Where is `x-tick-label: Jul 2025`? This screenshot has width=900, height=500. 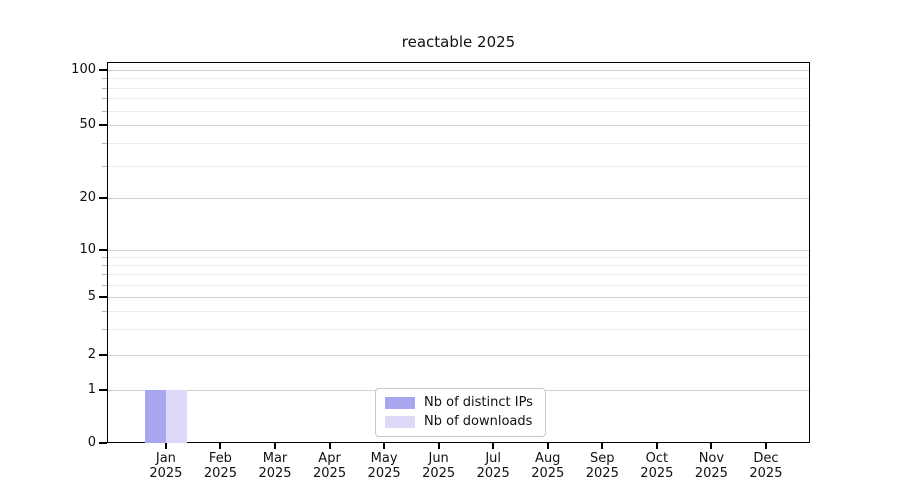
x-tick-label: Jul 2025 is located at coordinates (493, 466).